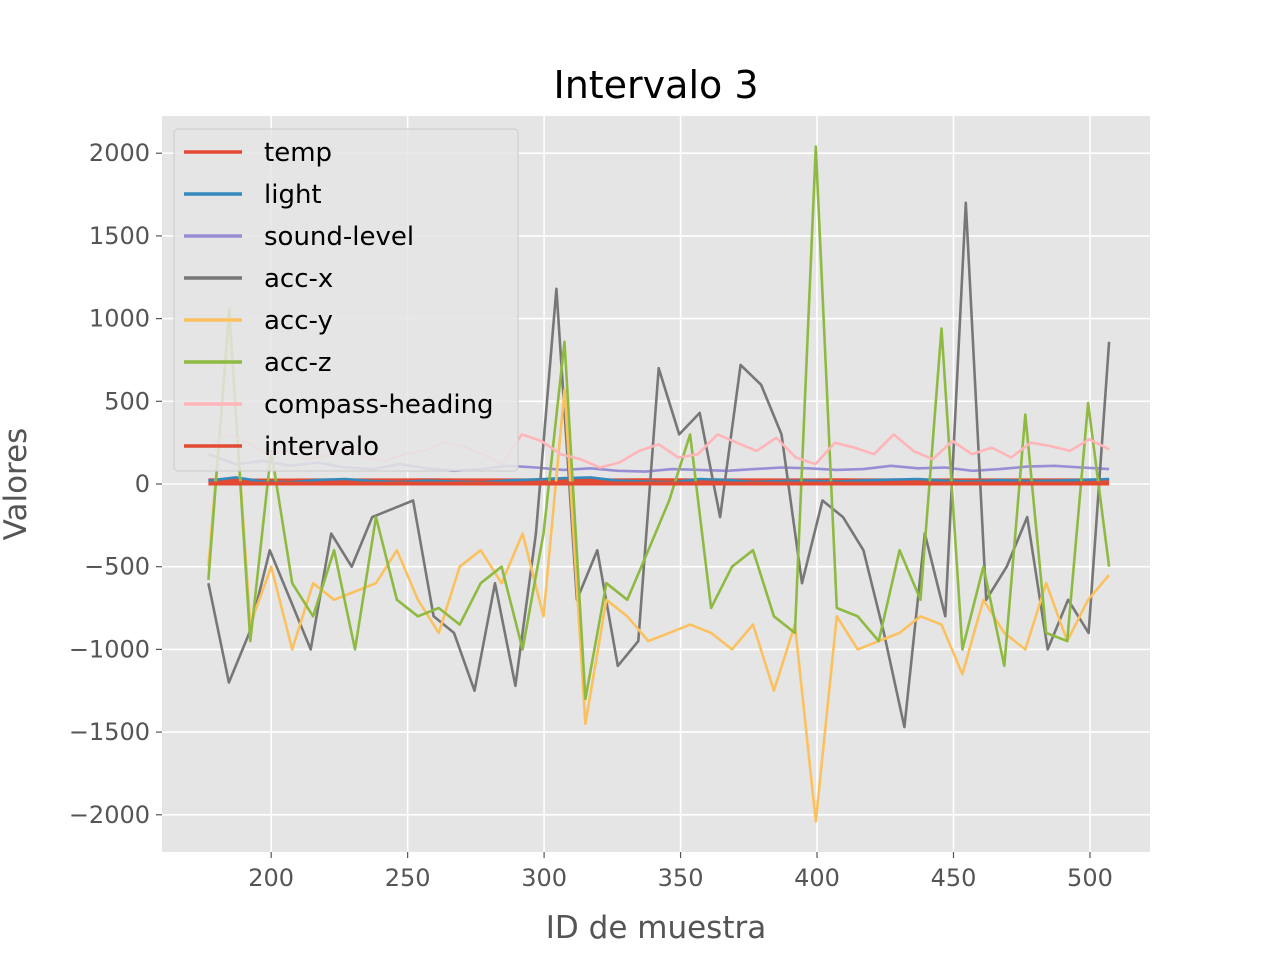 This screenshot has height=960, width=1280. I want to click on x-tick-label: 500, so click(1090, 878).